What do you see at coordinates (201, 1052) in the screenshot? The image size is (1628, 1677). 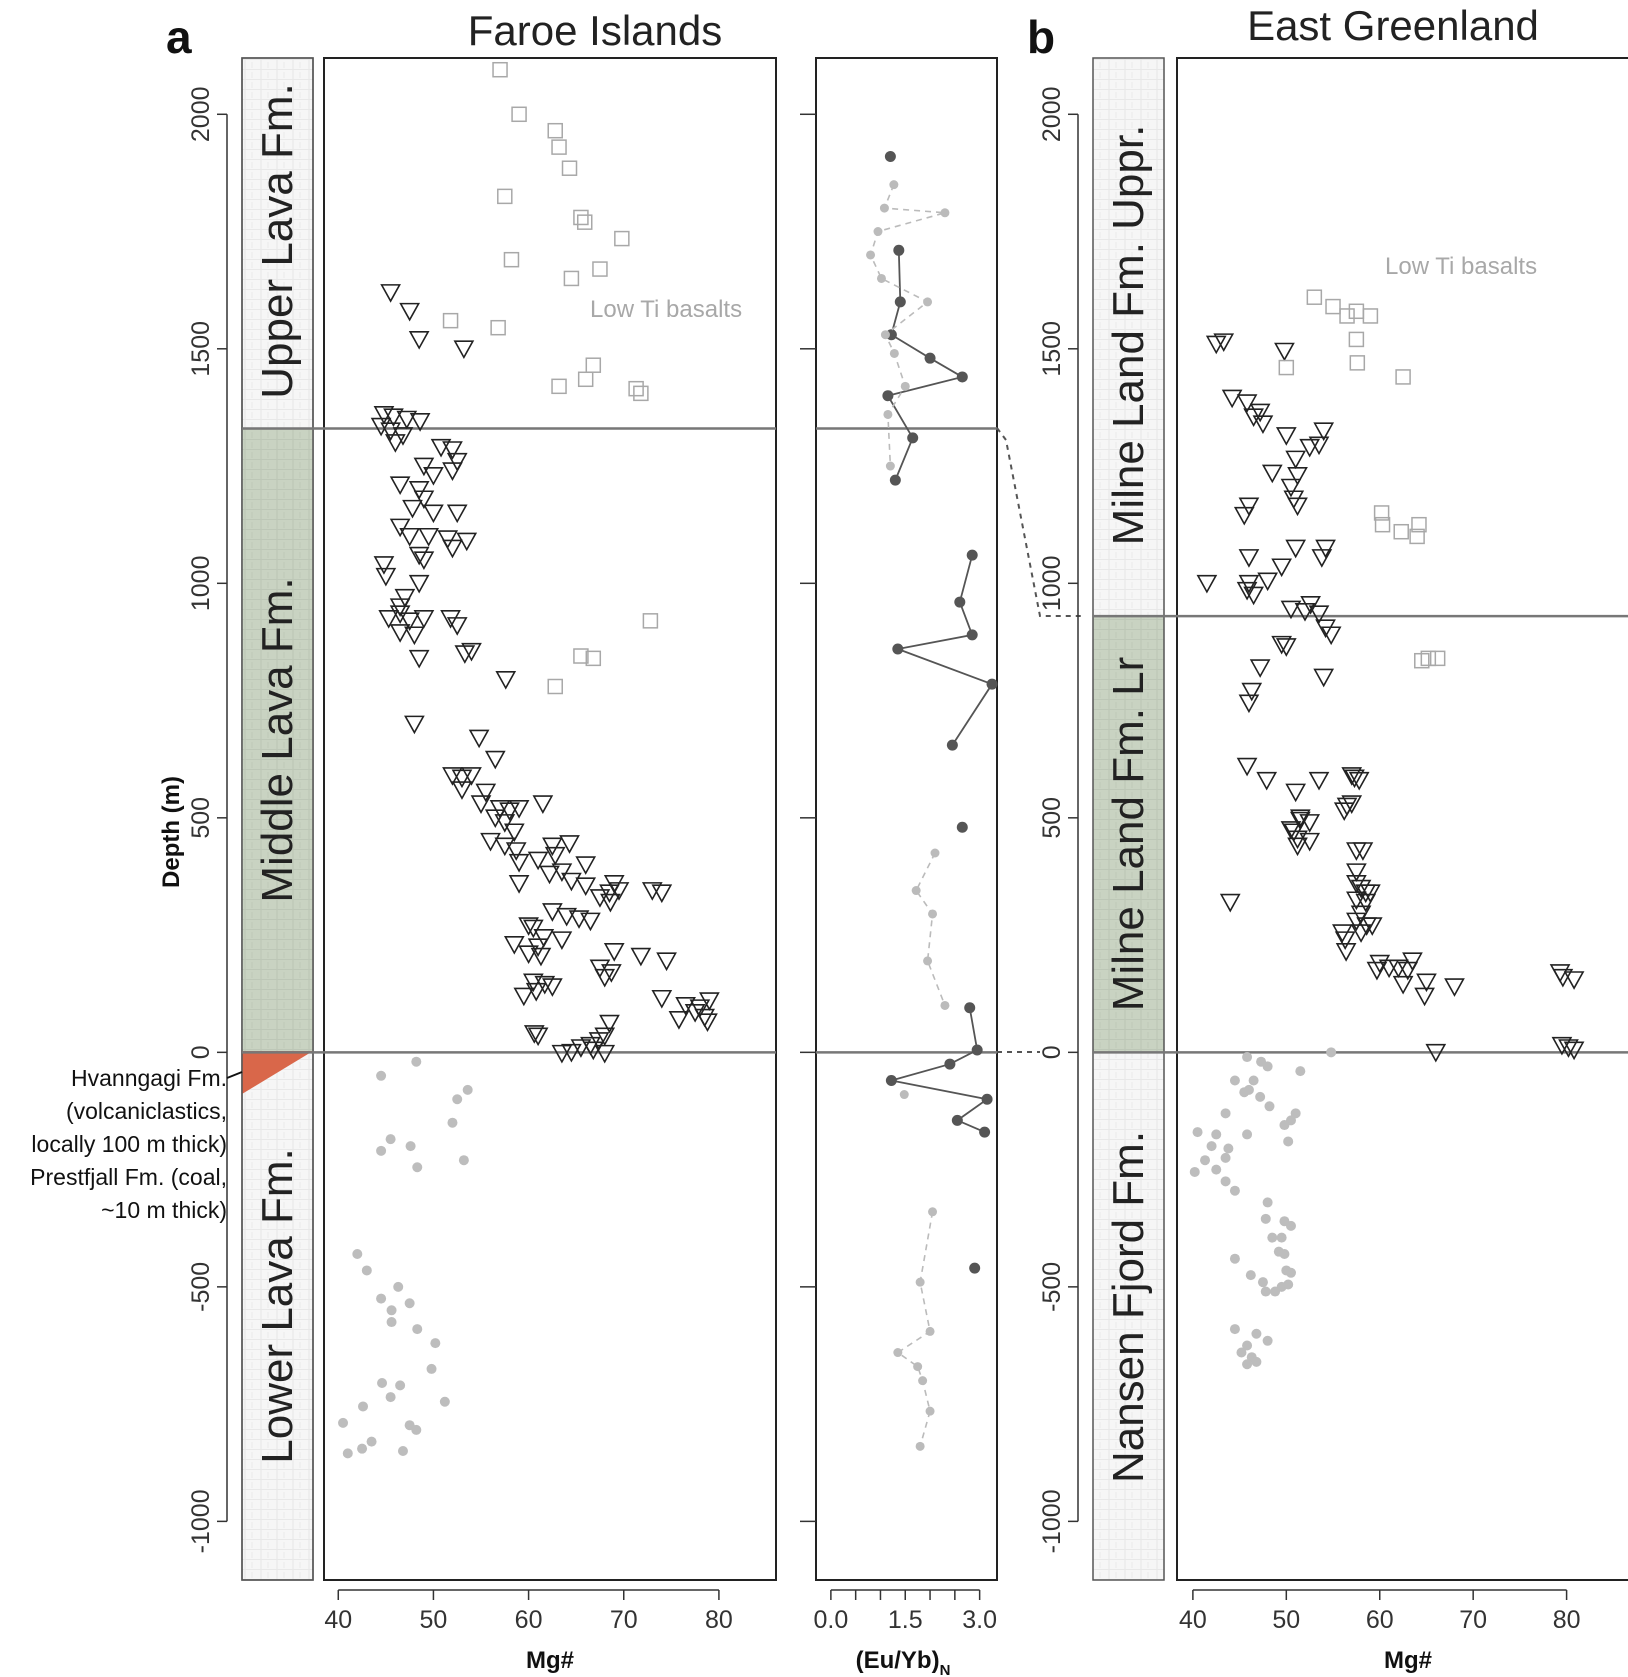 I see `y-tick-label: 0` at bounding box center [201, 1052].